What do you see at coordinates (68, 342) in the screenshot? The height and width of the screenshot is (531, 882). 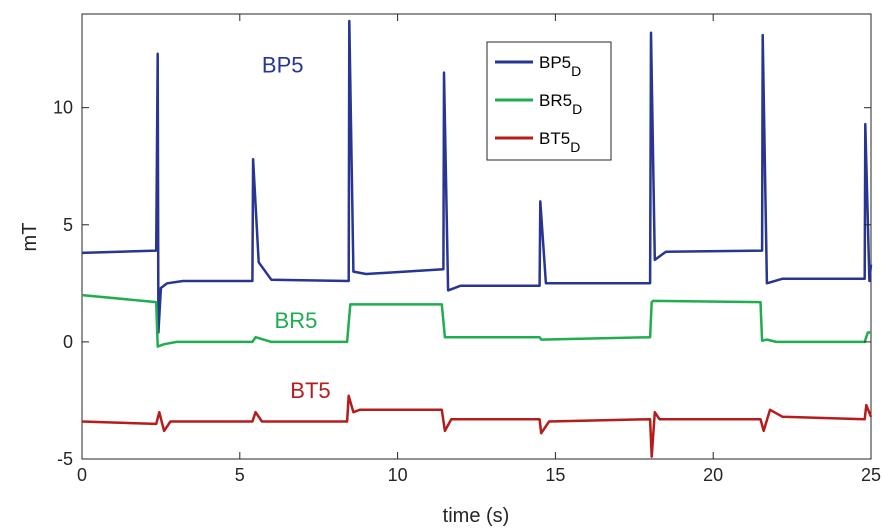 I see `y-tick-label: 0` at bounding box center [68, 342].